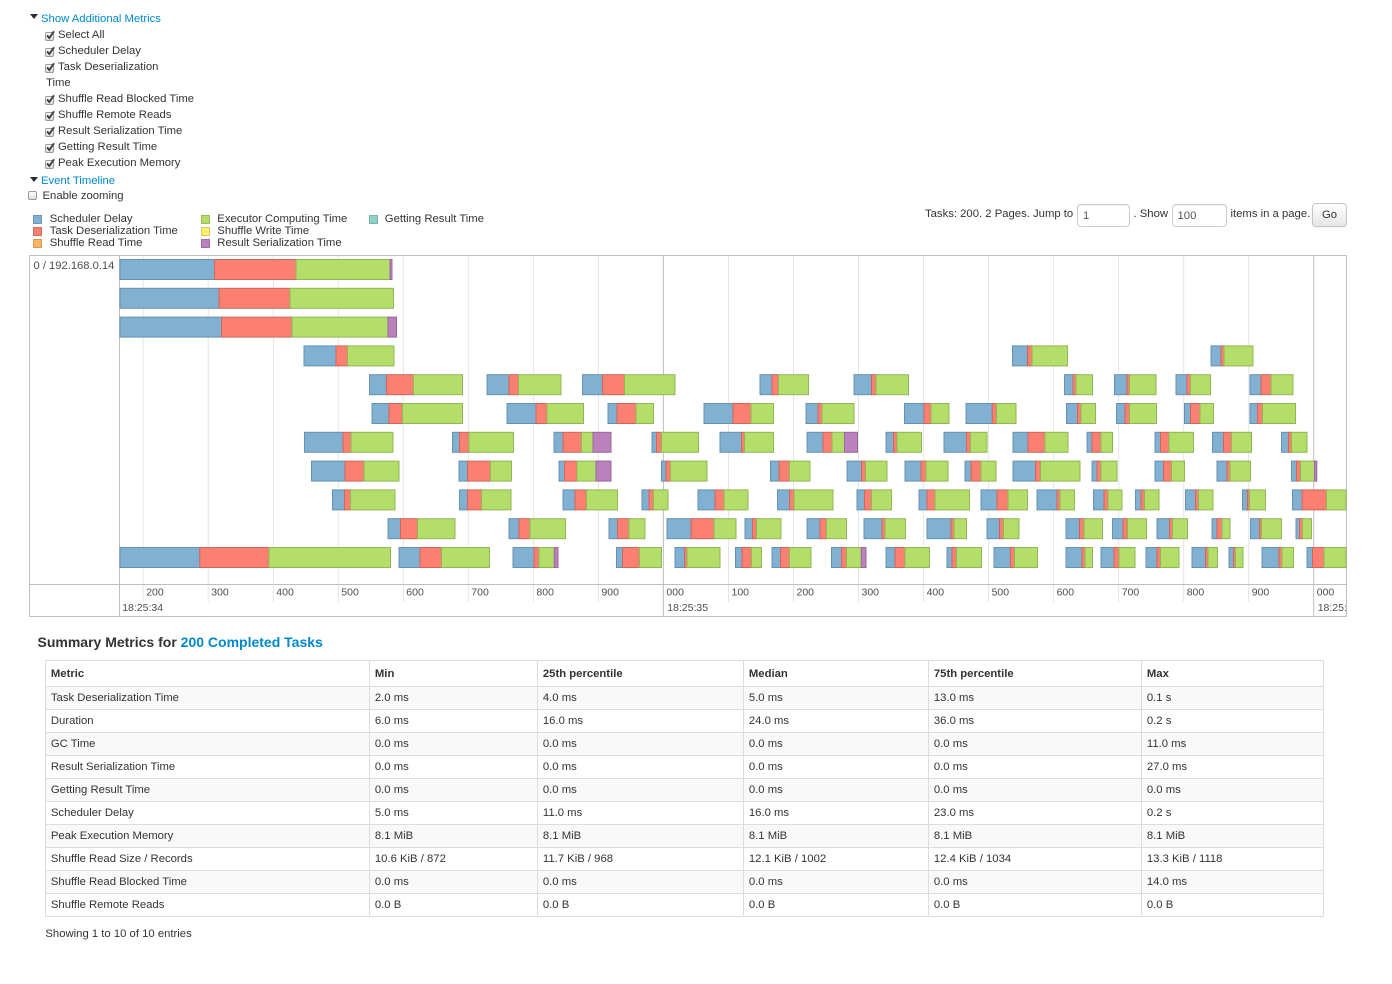 The width and height of the screenshot is (1392, 984). Describe the element at coordinates (1332, 608) in the screenshot. I see `svg-text: 18:25:36` at that location.